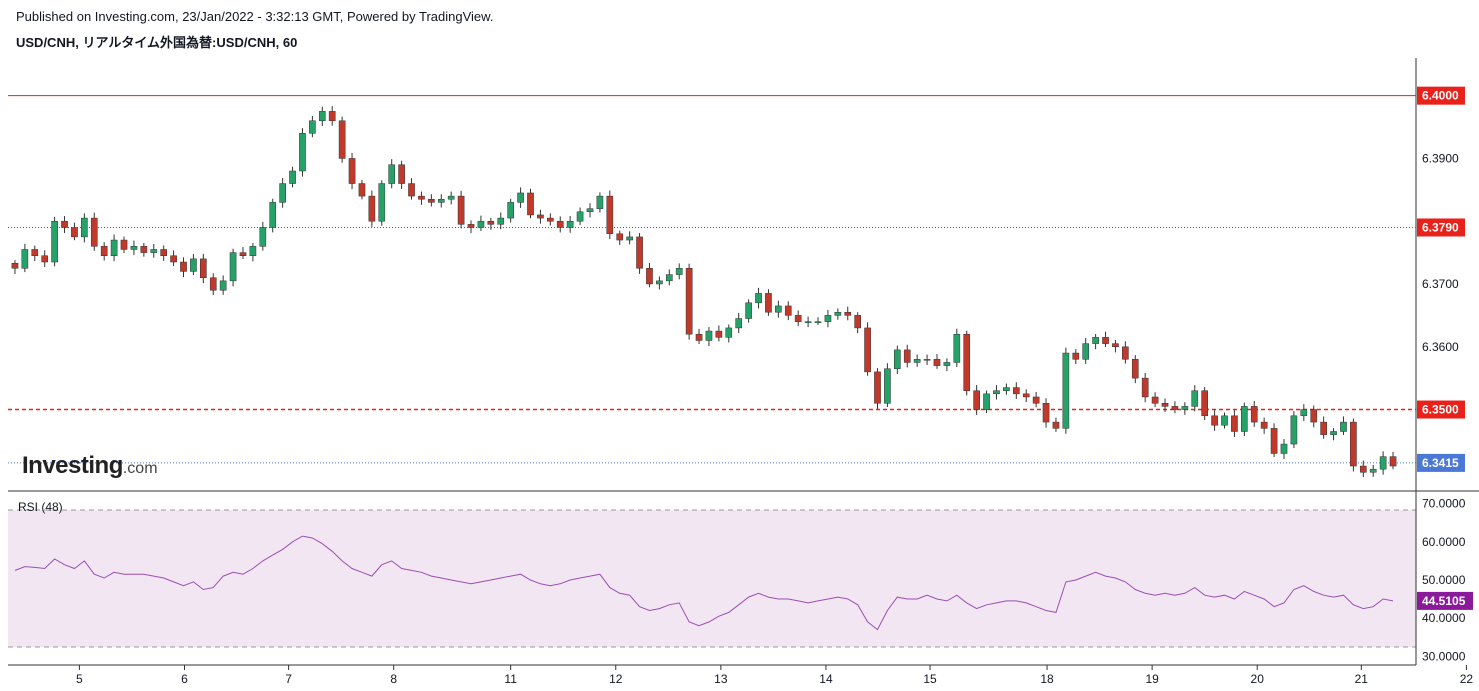 This screenshot has height=691, width=1479. I want to click on time-tick-label: 21, so click(1362, 679).